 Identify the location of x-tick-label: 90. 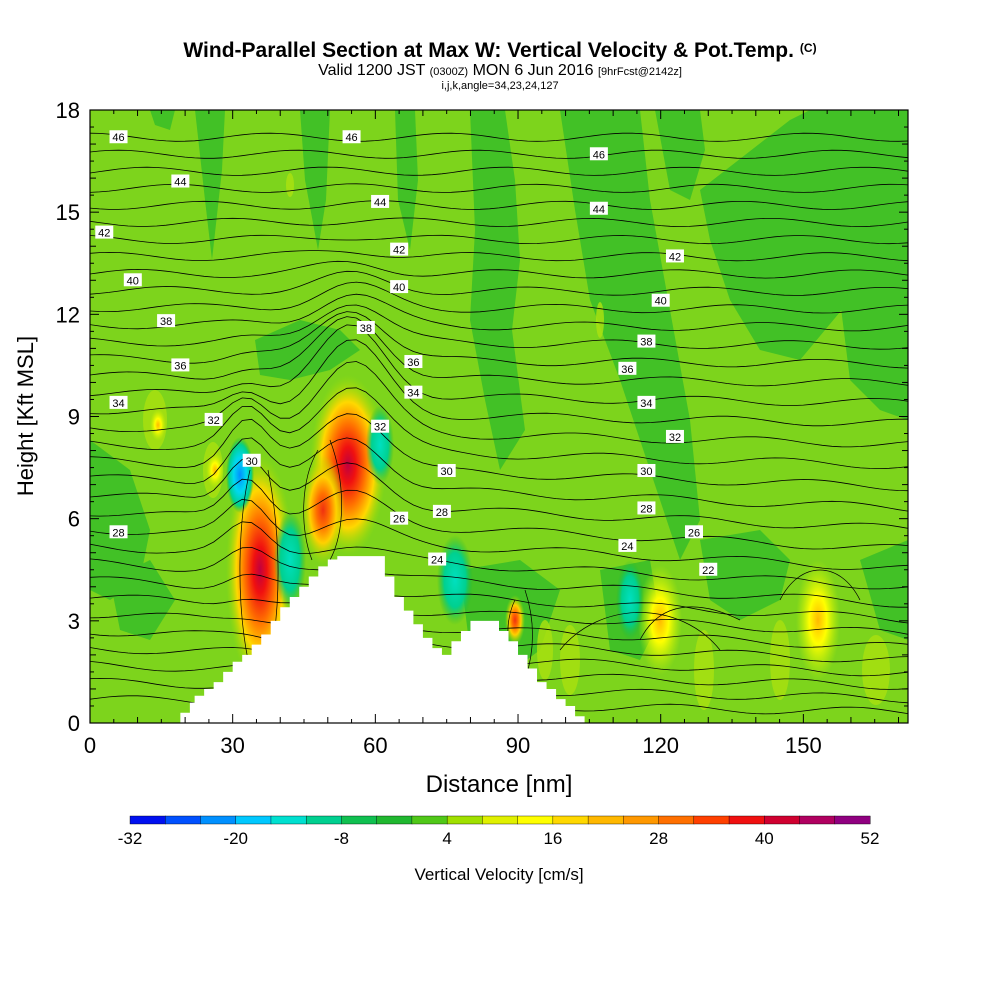
(518, 745).